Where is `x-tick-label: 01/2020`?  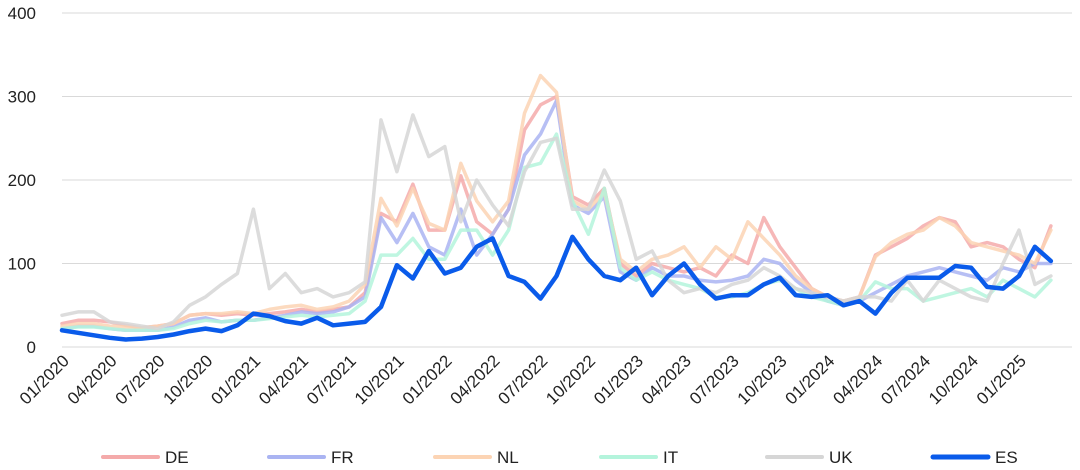 x-tick-label: 01/2020 is located at coordinates (44, 379).